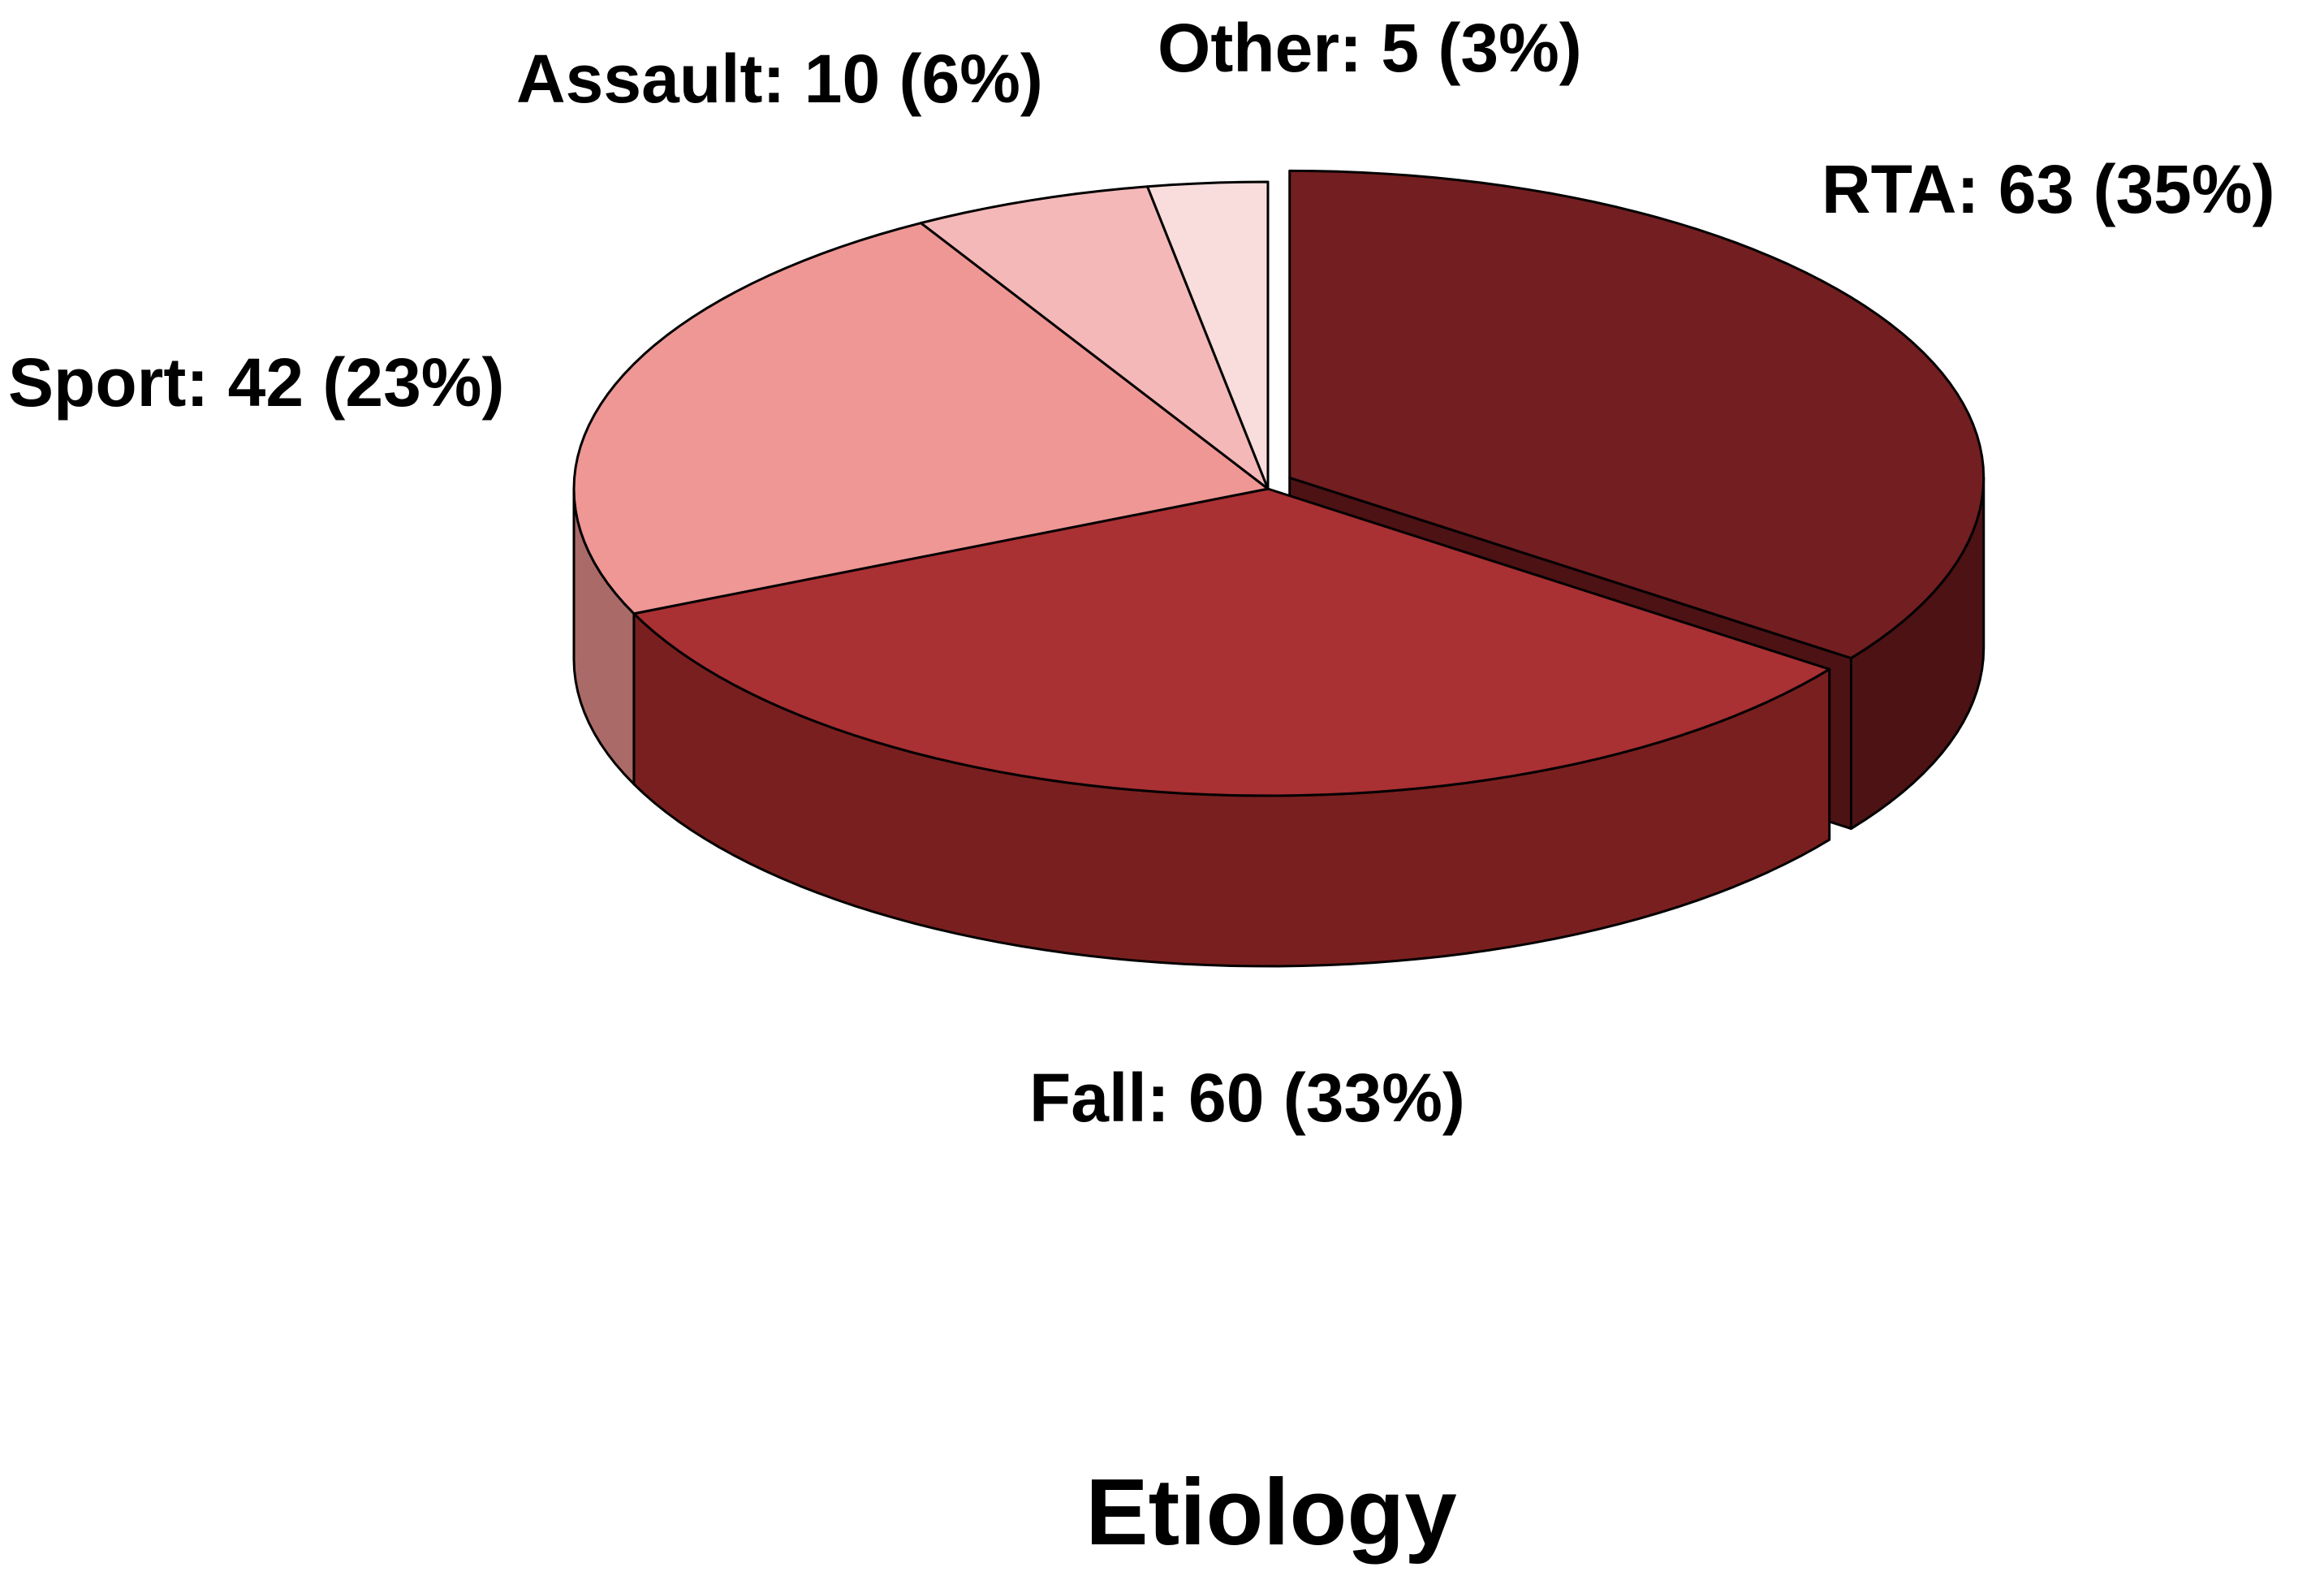  Describe the element at coordinates (1095, 337) in the screenshot. I see `slice-assault` at that location.